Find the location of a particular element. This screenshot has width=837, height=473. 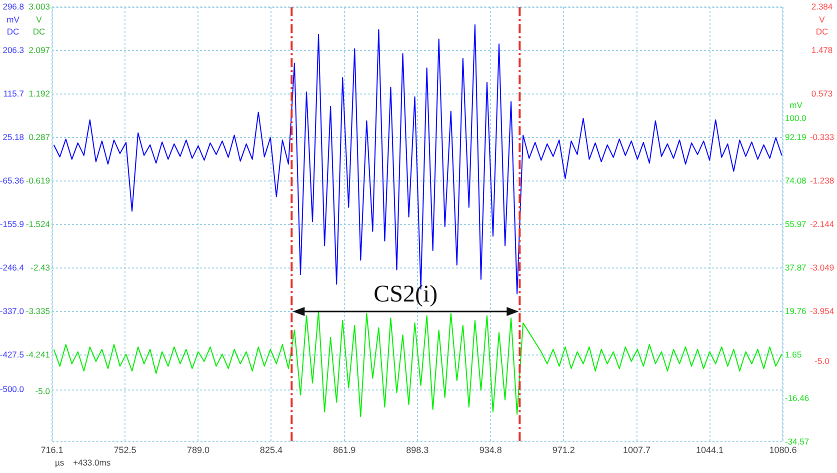

y3-tick-label: 3.003 is located at coordinates (39, 6).